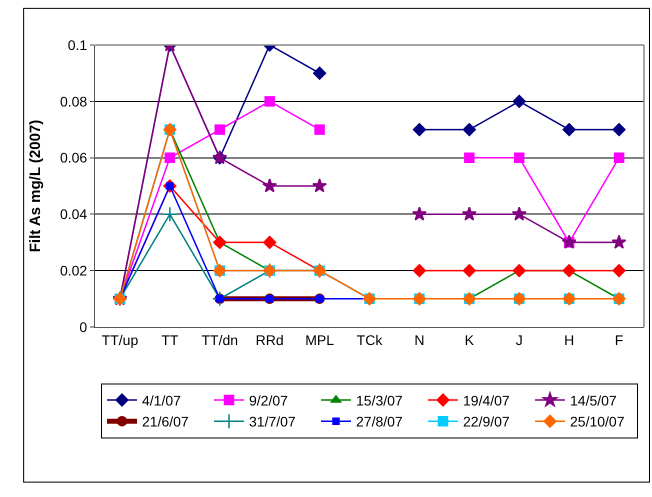  Describe the element at coordinates (165, 422) in the screenshot. I see `legend-label: 21/6/07` at that location.